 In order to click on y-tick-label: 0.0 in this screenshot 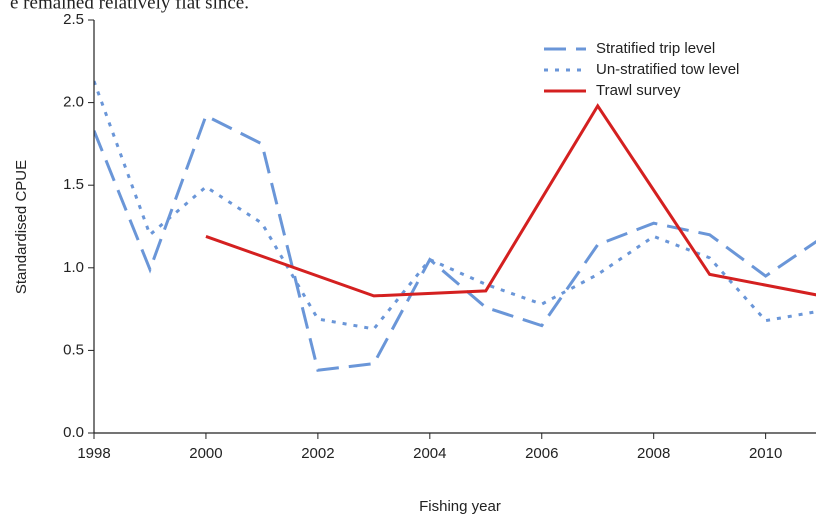, I will do `click(73, 432)`.